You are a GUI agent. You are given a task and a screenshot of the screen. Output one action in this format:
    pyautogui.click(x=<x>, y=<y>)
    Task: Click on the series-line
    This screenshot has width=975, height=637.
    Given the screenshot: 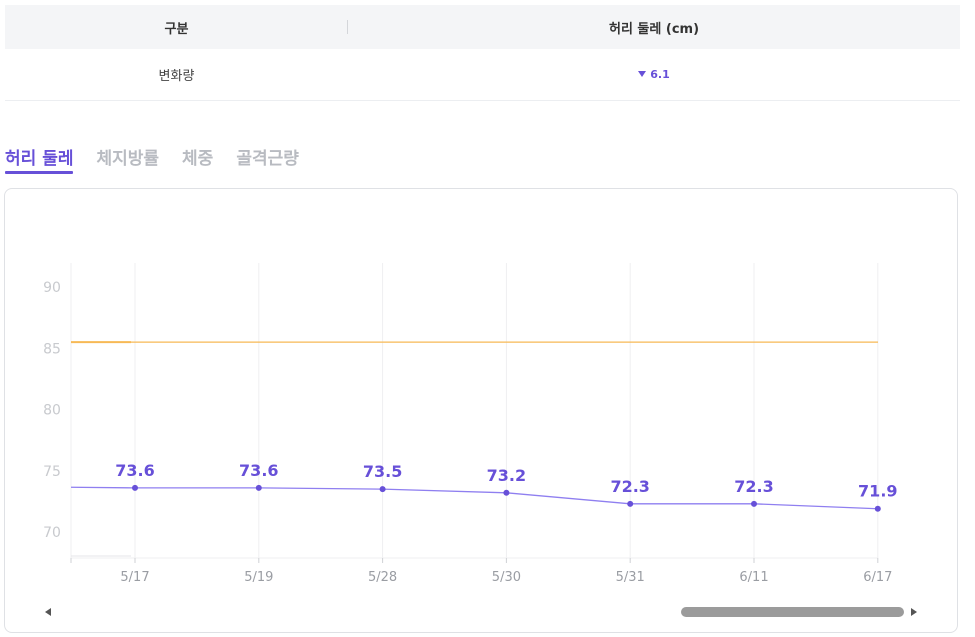 What is the action you would take?
    pyautogui.click(x=474, y=498)
    